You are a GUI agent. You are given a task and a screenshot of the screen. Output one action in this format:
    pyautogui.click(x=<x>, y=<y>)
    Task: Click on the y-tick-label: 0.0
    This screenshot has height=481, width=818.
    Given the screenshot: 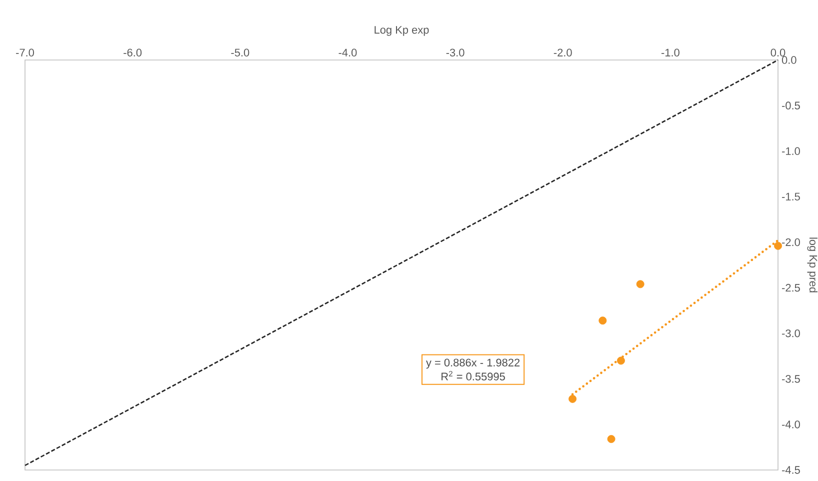 What is the action you would take?
    pyautogui.click(x=789, y=60)
    